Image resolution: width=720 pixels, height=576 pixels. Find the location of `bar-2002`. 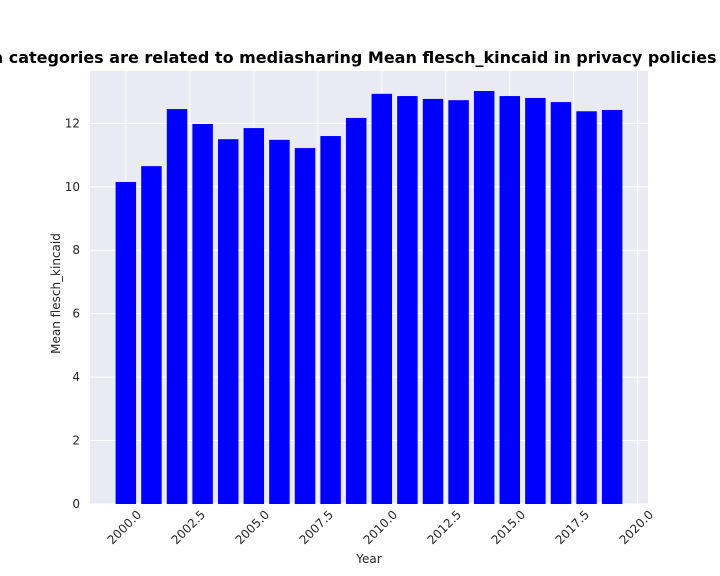

bar-2002 is located at coordinates (177, 307).